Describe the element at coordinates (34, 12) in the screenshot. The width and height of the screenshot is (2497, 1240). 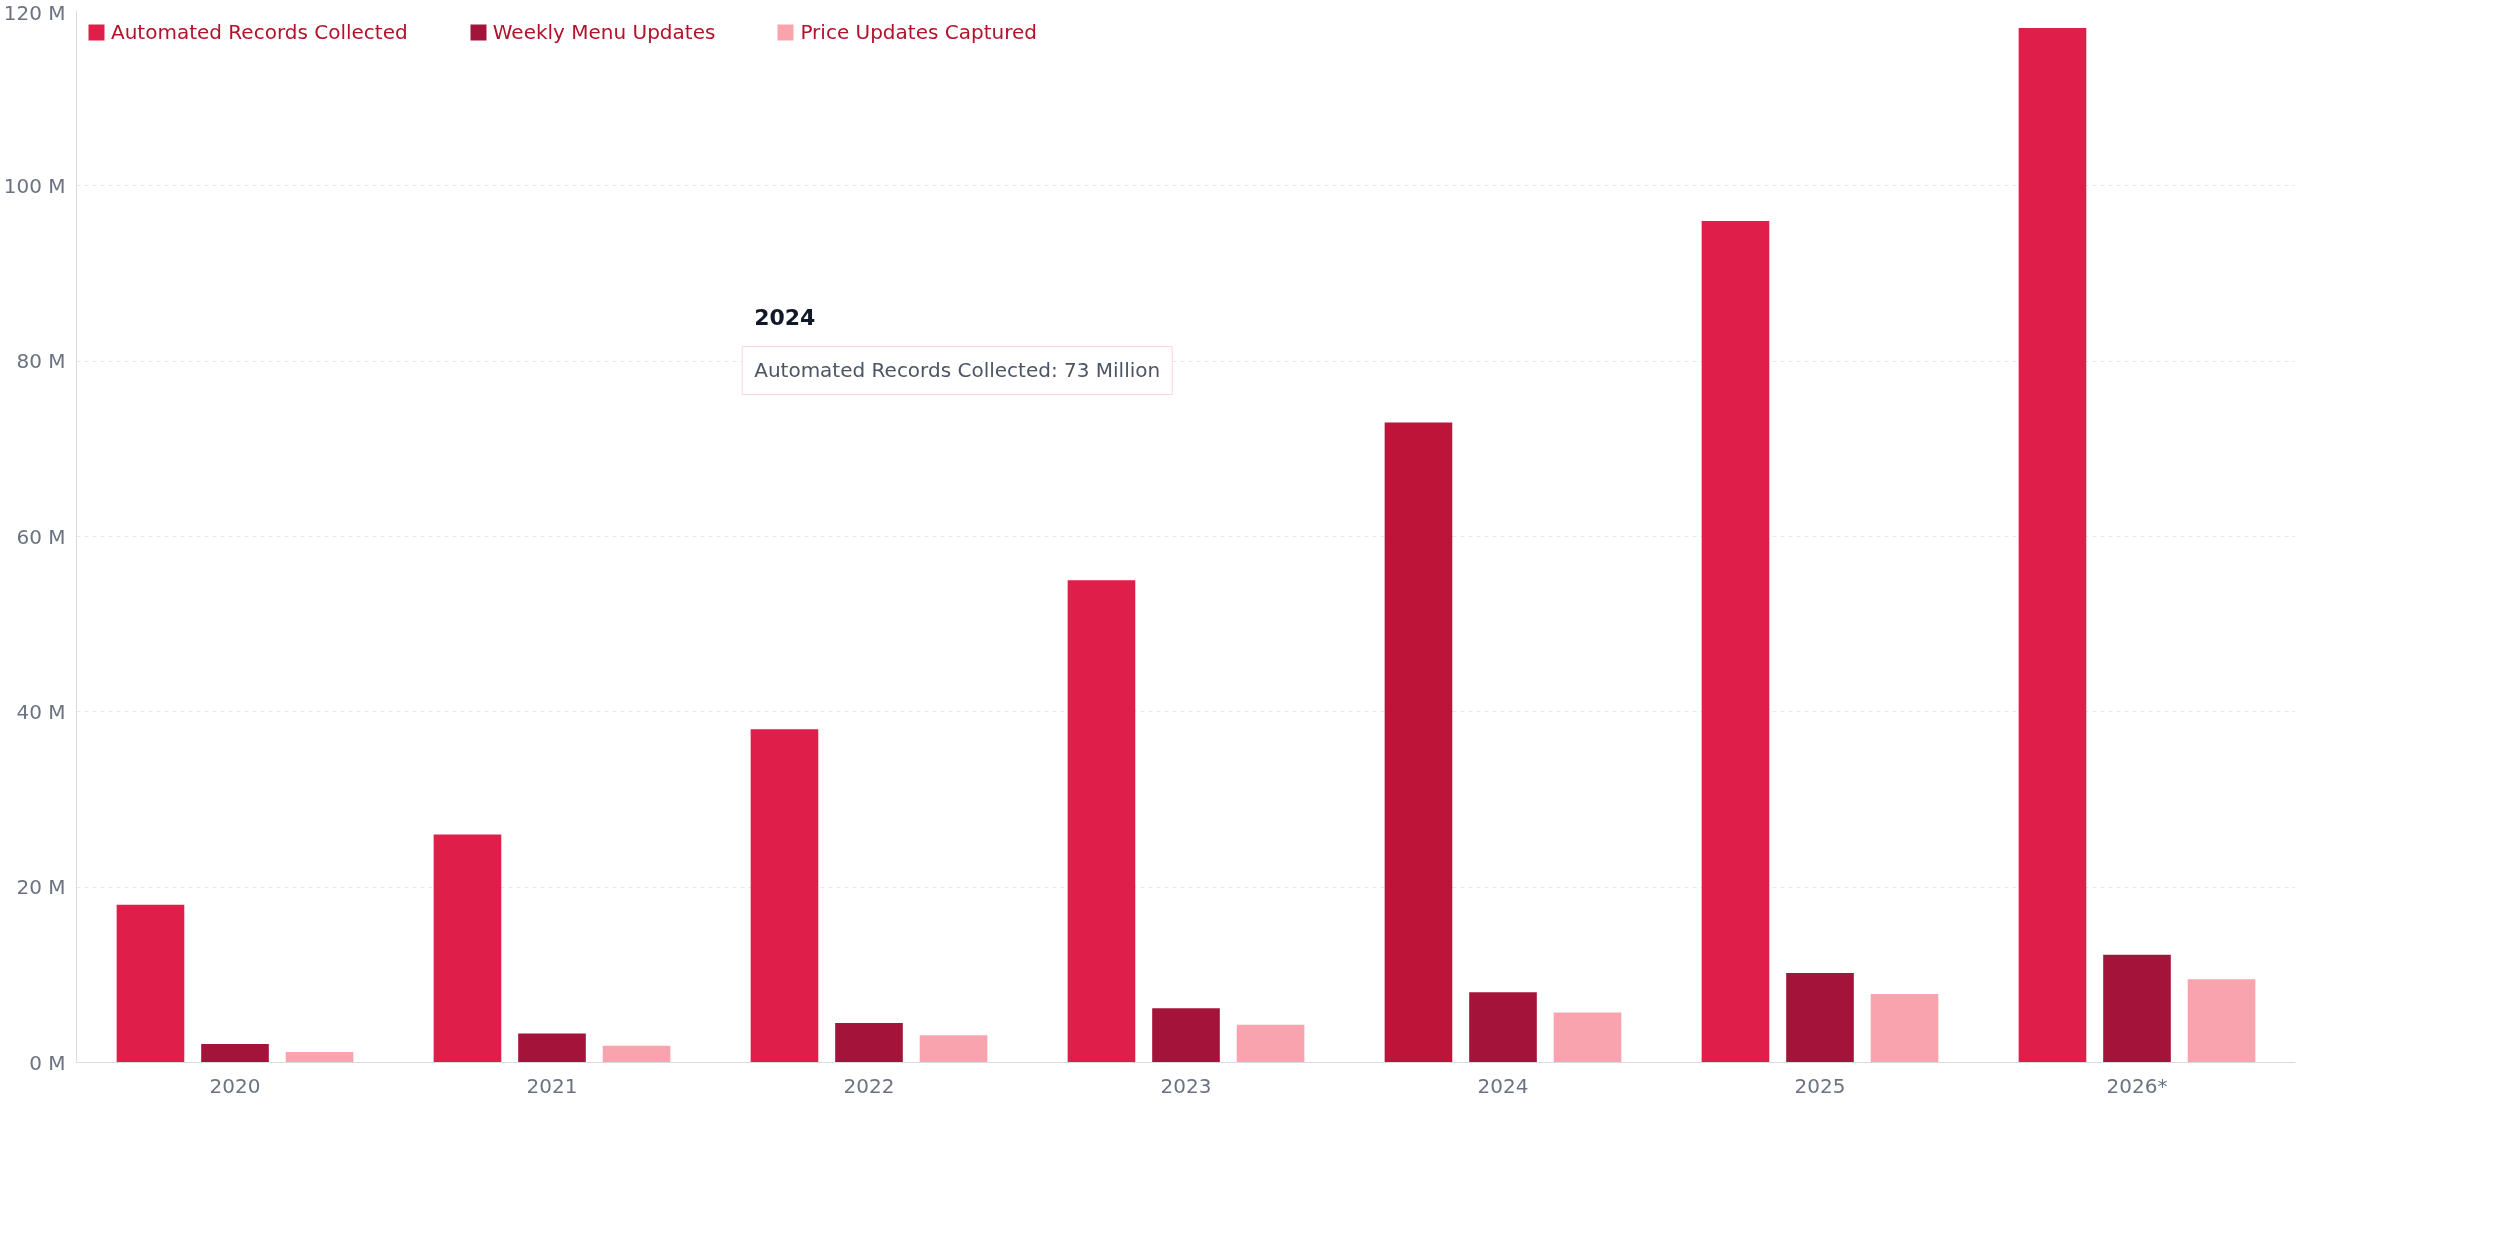
I see `y-tick-label: 120 M` at that location.